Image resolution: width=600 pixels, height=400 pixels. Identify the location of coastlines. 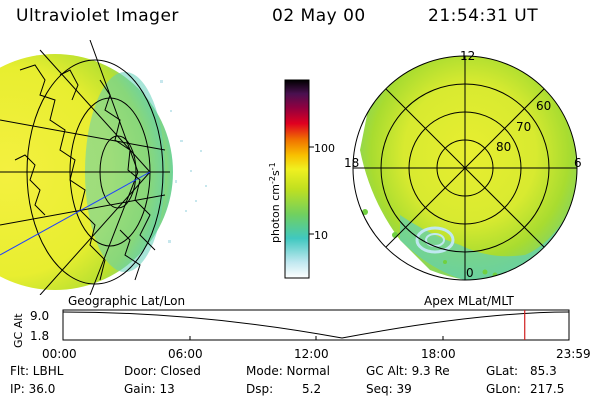
(85, 172).